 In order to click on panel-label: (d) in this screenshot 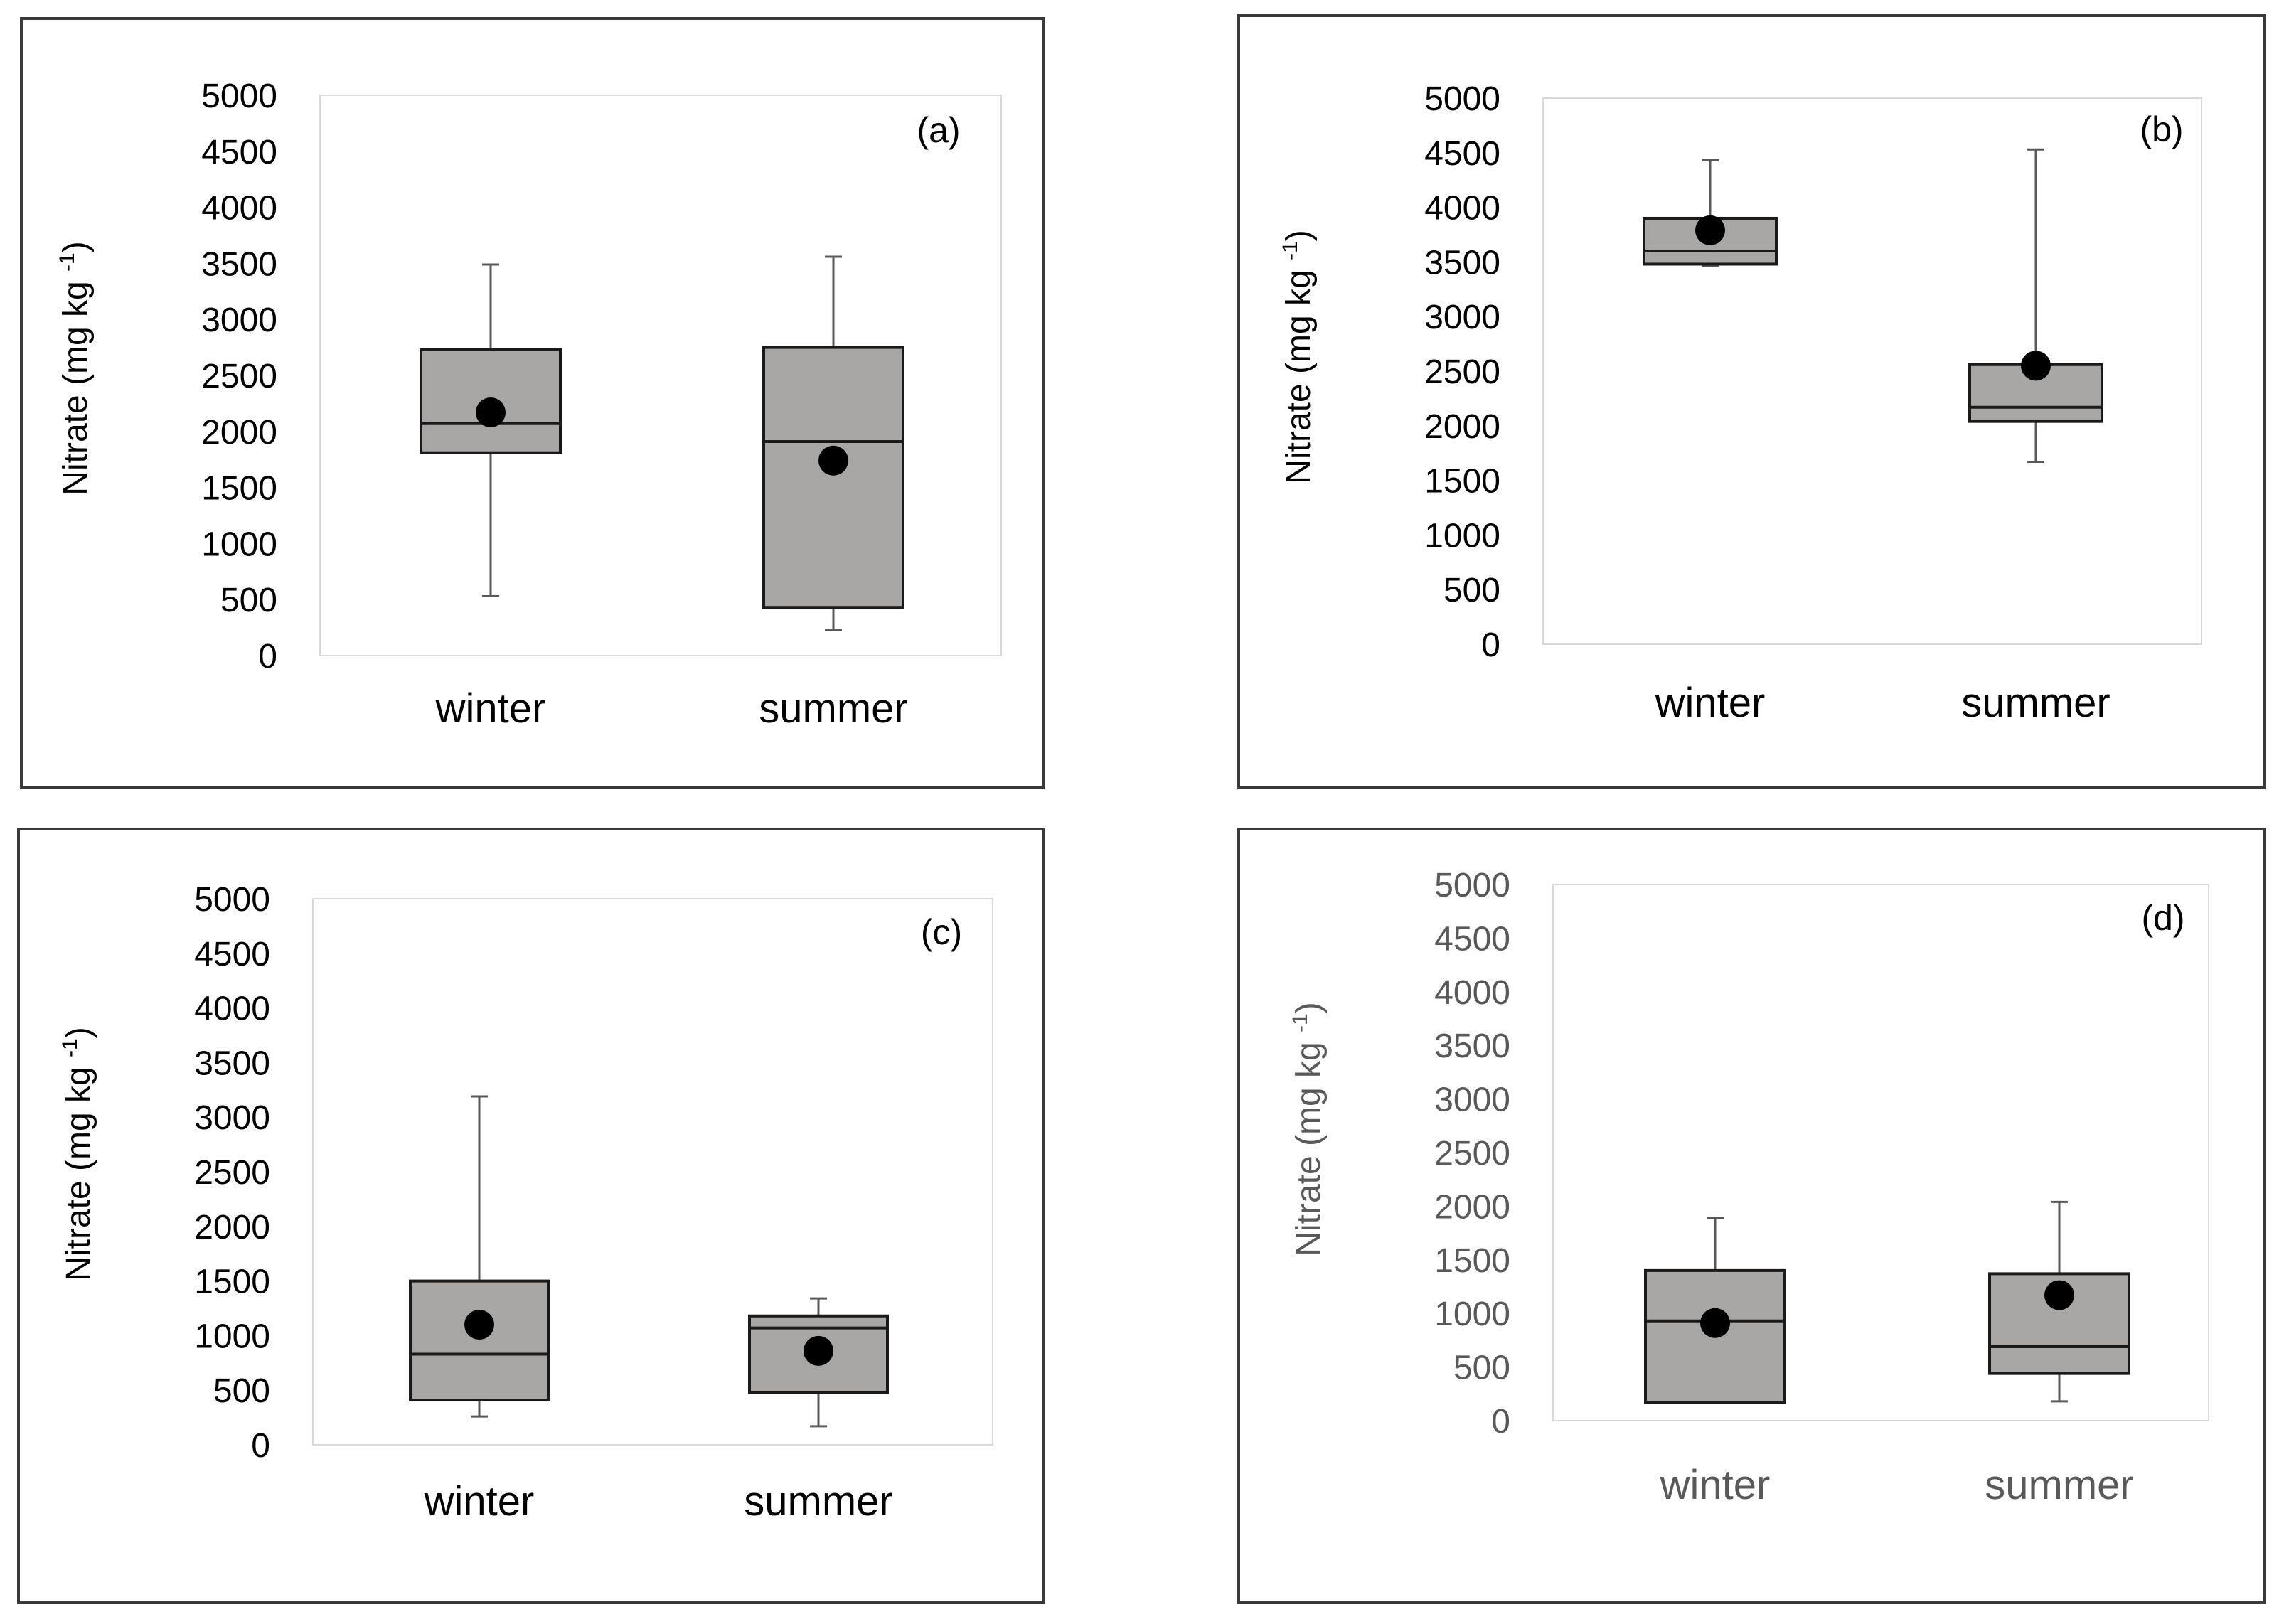, I will do `click(2162, 918)`.